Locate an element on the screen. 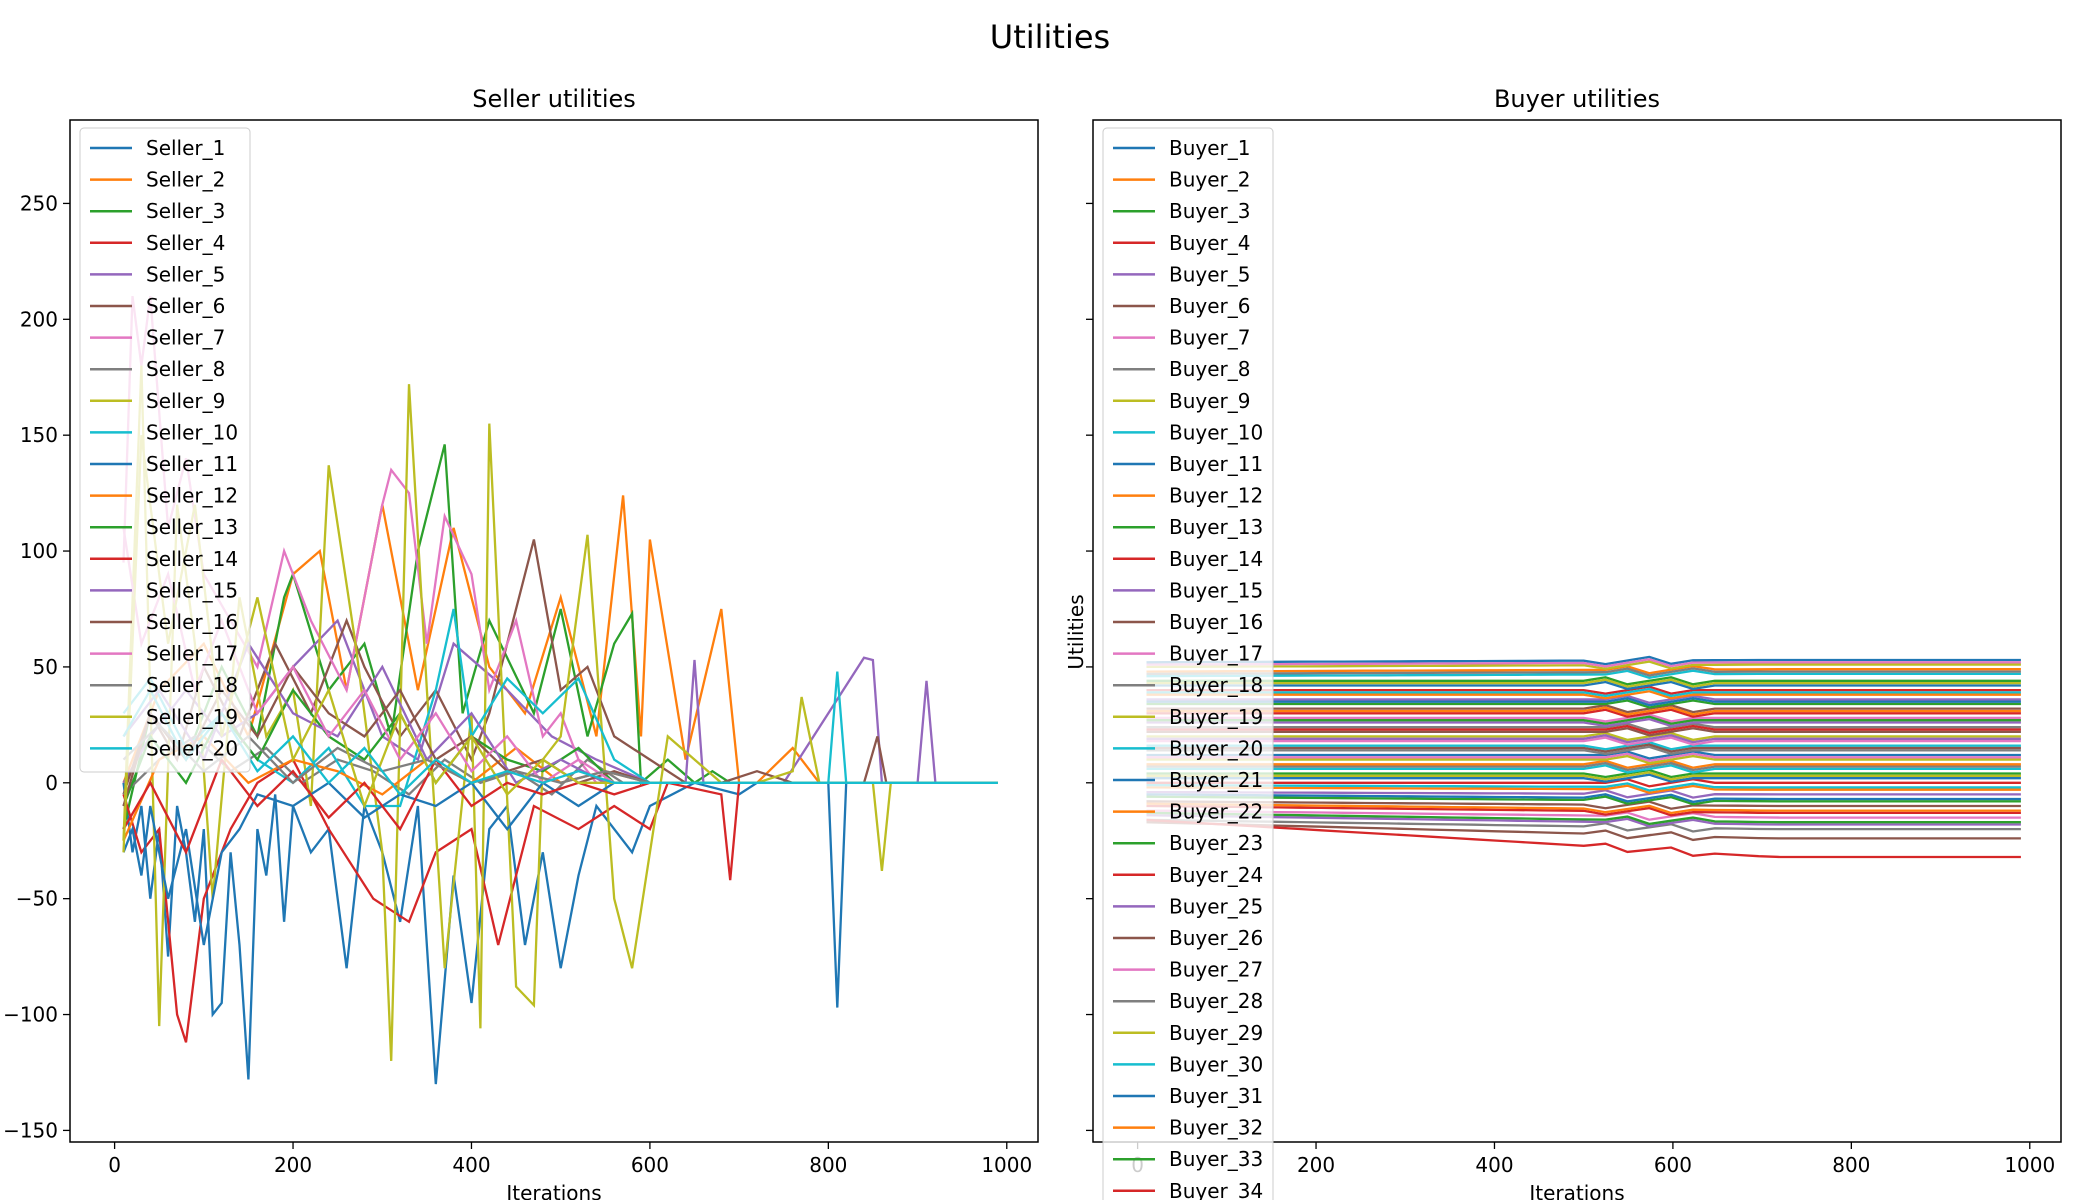 This screenshot has width=2100, height=1200. buyer-chart-title: Buyer utilities is located at coordinates (1577, 99).